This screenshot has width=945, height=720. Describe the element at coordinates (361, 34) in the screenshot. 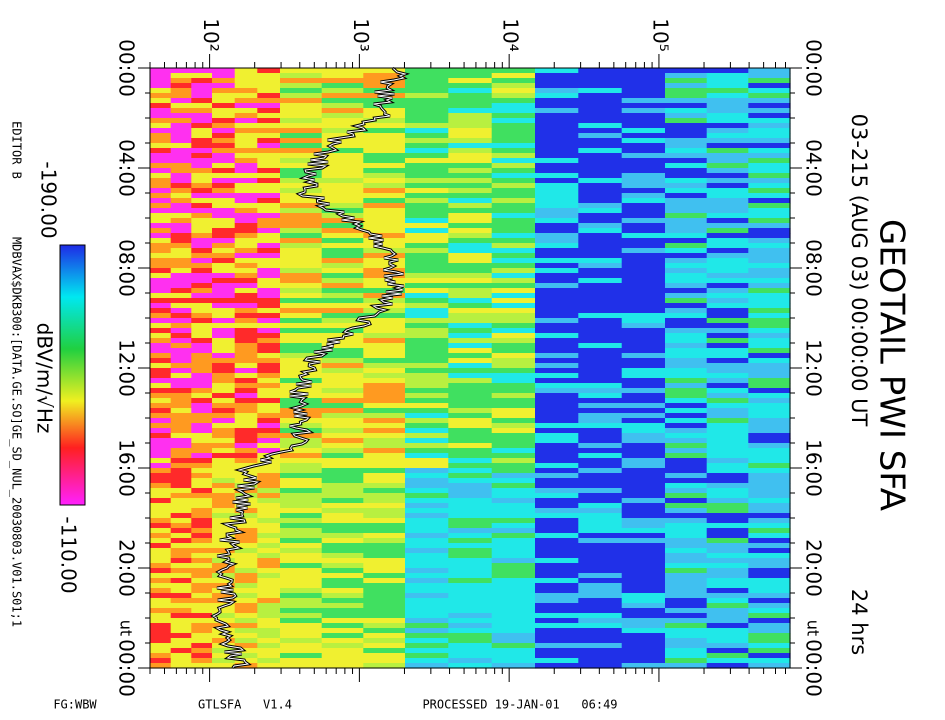

I see `x-tick-label: 10³` at that location.